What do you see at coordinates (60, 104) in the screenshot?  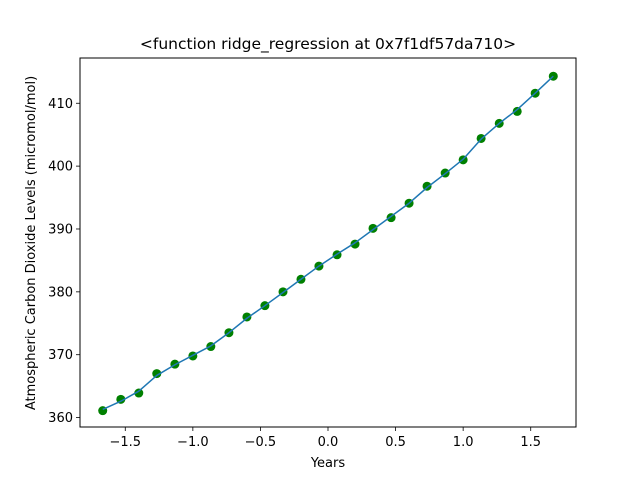 I see `y-tick-label: 410` at bounding box center [60, 104].